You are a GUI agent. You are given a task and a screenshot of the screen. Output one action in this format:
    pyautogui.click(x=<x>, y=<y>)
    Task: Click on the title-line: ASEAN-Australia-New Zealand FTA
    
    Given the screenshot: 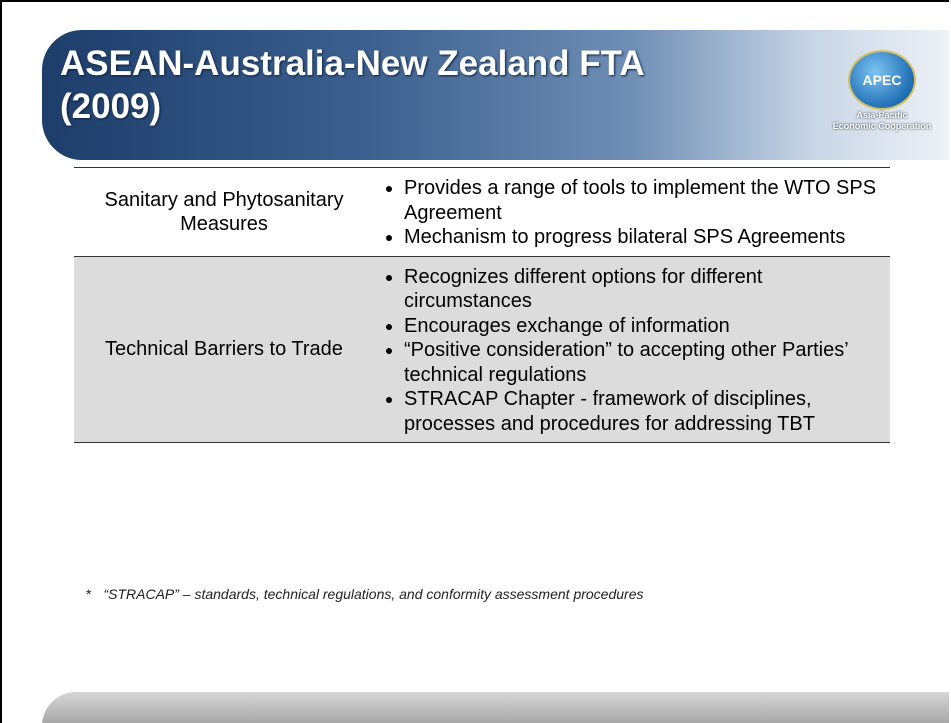 What is the action you would take?
    pyautogui.click(x=352, y=63)
    